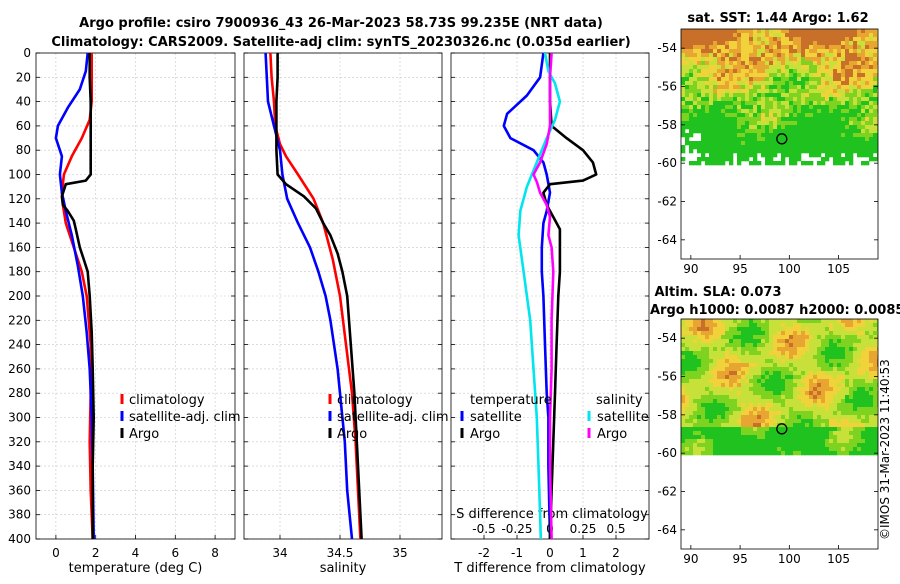 The height and width of the screenshot is (584, 900). What do you see at coordinates (779, 97) in the screenshot?
I see `sst-heatmap-cells` at bounding box center [779, 97].